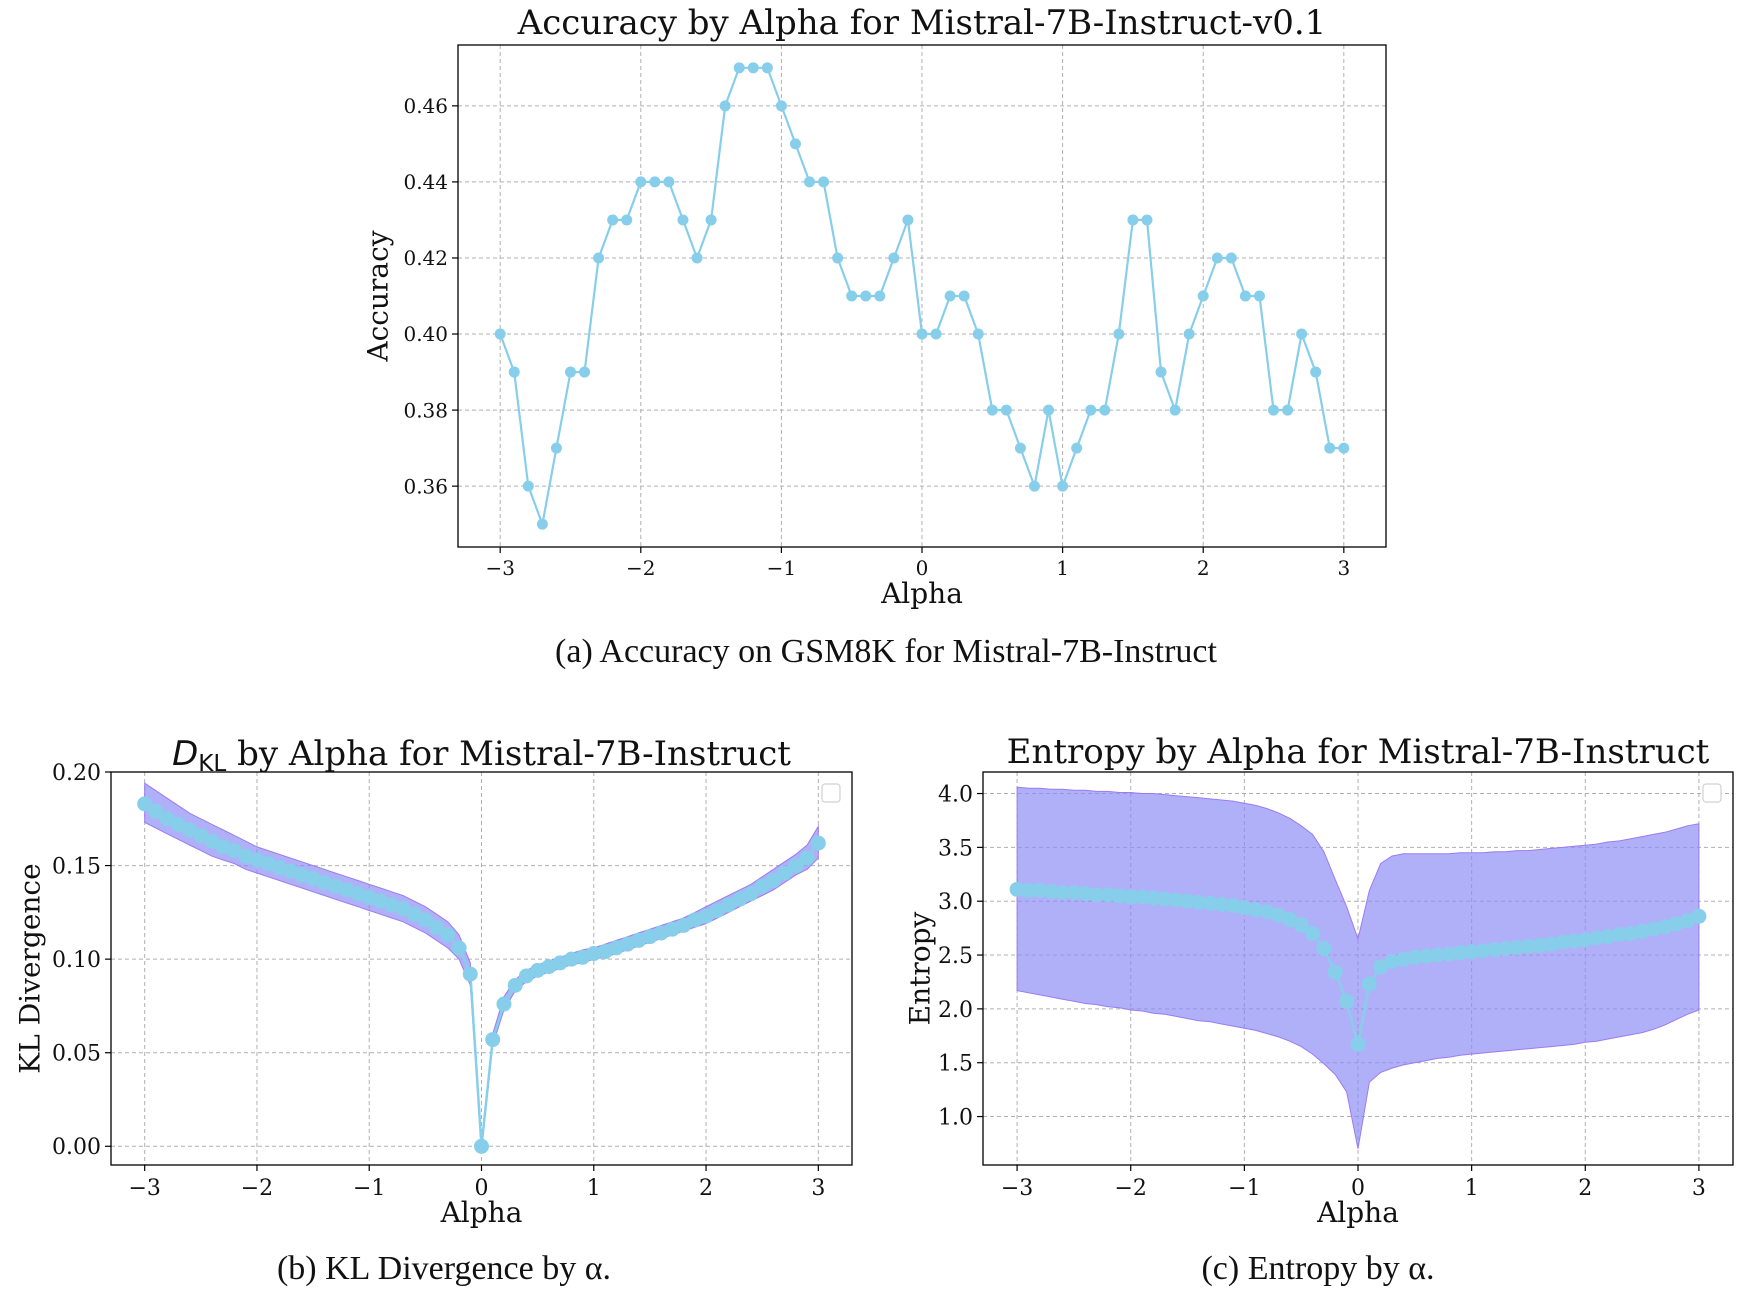  I want to click on title-rest: by Alpha for Mistral-7B-Instruct, so click(508, 754).